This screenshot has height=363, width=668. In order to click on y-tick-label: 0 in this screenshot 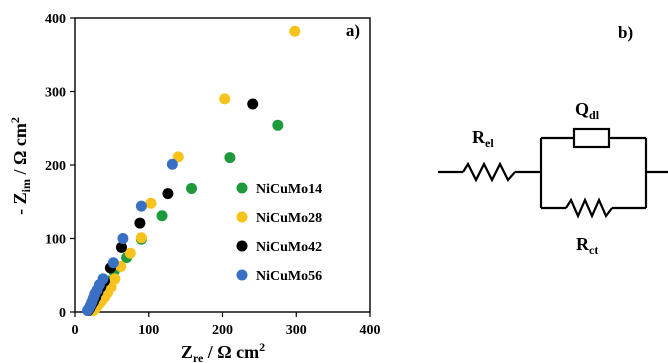, I will do `click(62, 313)`.